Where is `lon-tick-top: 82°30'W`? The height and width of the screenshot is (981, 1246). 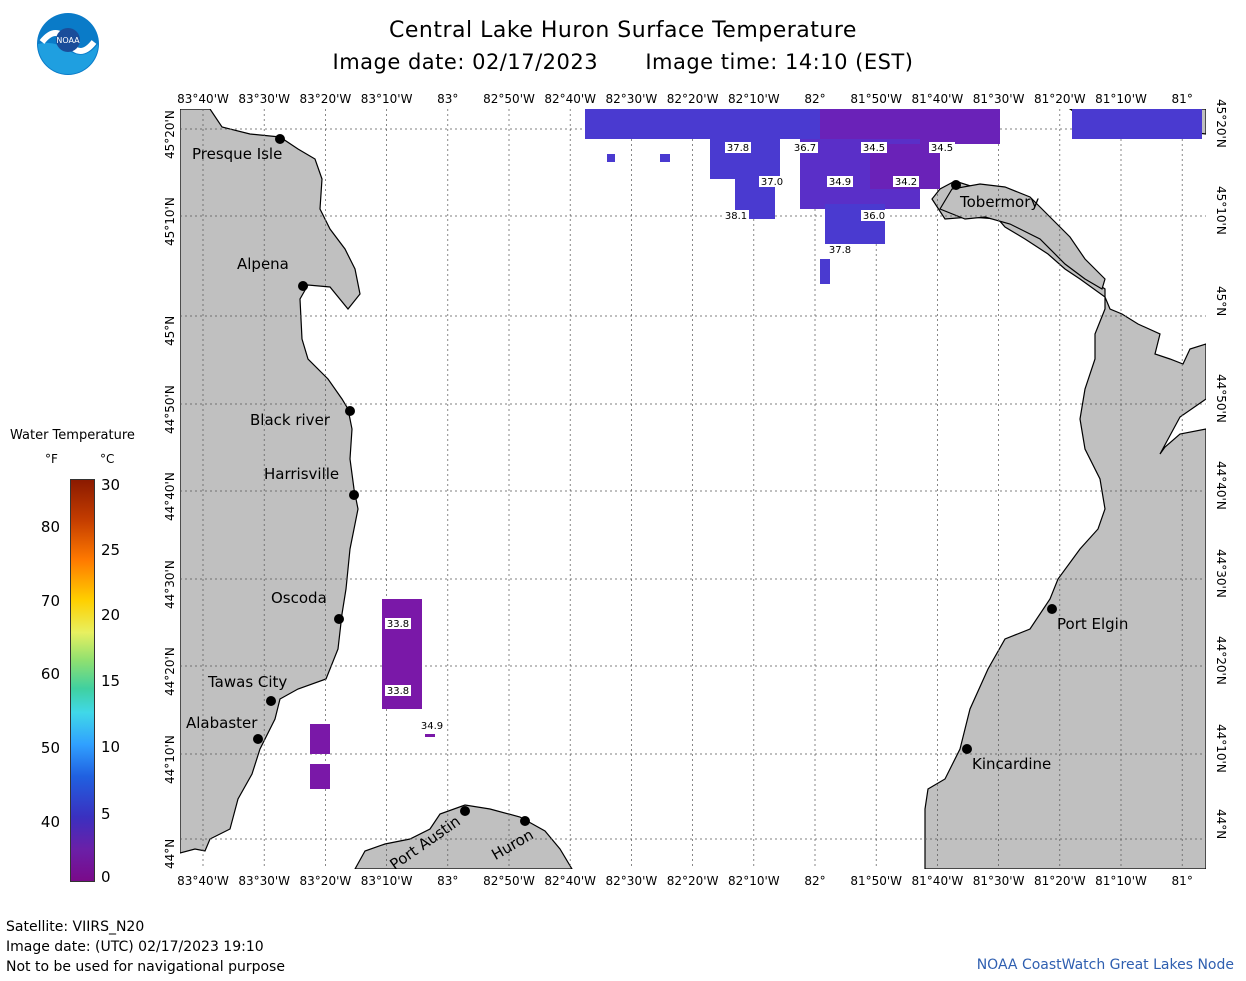 lon-tick-top: 82°30'W is located at coordinates (631, 99).